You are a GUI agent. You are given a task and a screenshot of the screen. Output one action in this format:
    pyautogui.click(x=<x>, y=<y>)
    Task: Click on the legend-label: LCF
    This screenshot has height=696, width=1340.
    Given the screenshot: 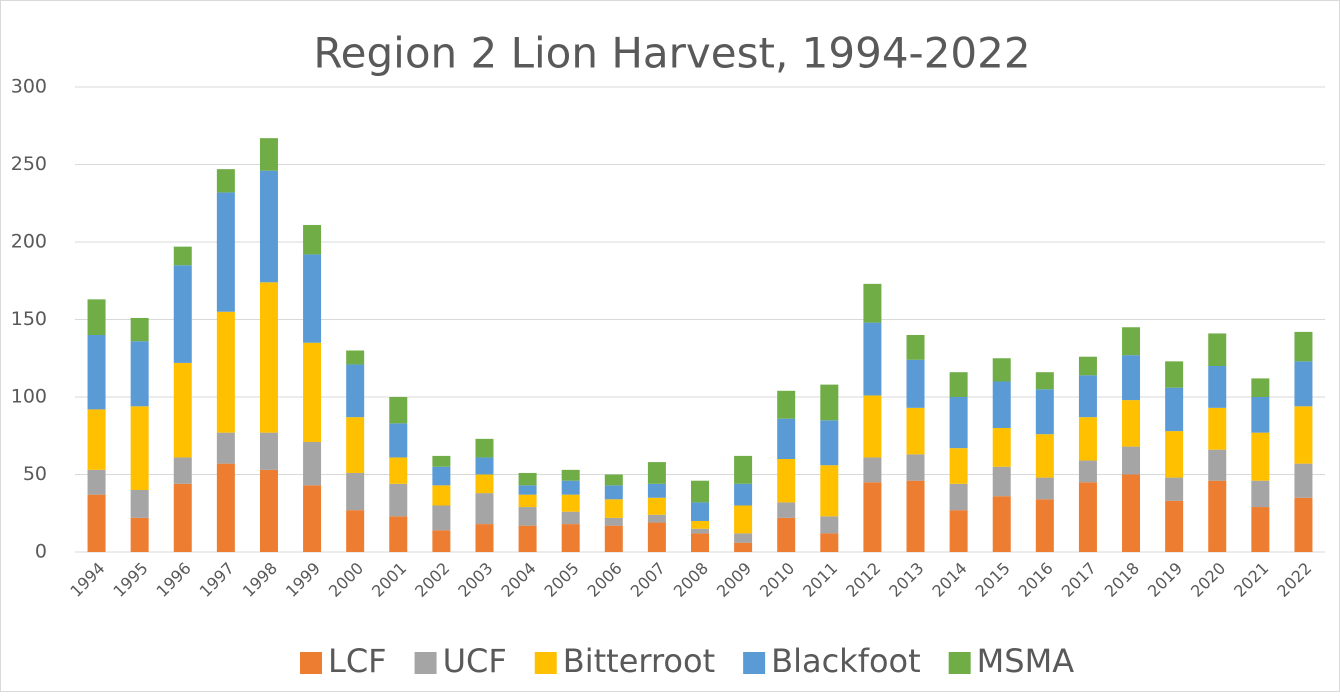 What is the action you would take?
    pyautogui.click(x=357, y=661)
    